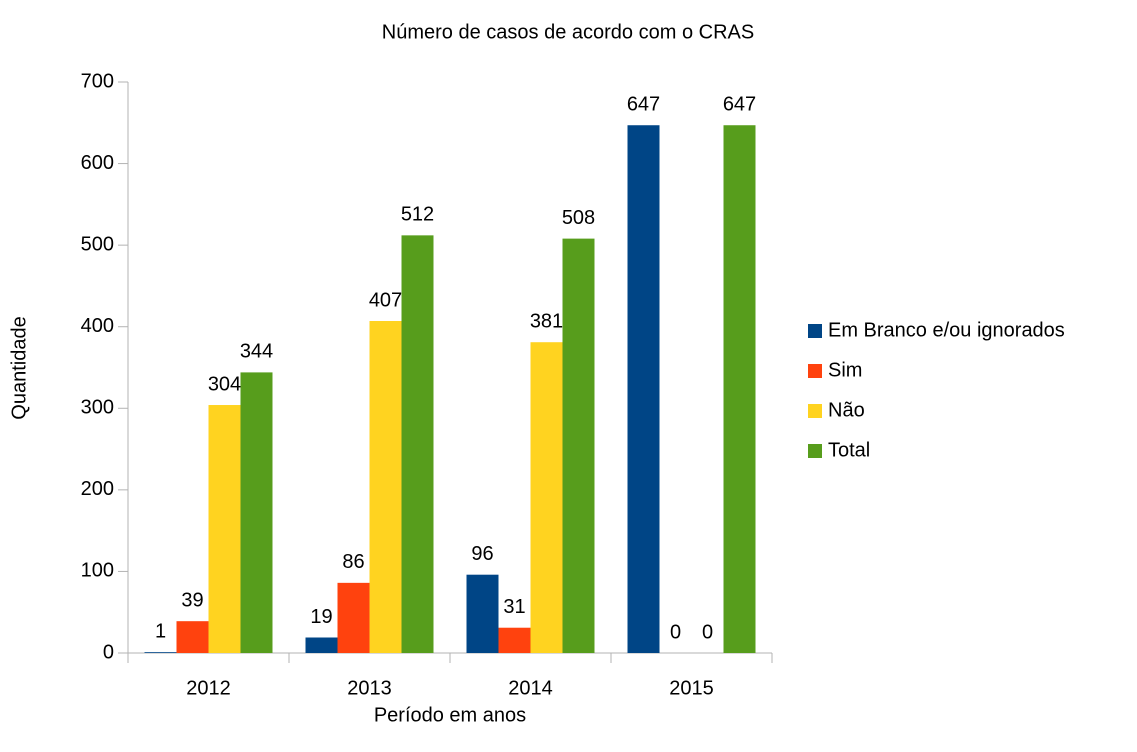  What do you see at coordinates (691, 688) in the screenshot?
I see `x-tick-label: 2015` at bounding box center [691, 688].